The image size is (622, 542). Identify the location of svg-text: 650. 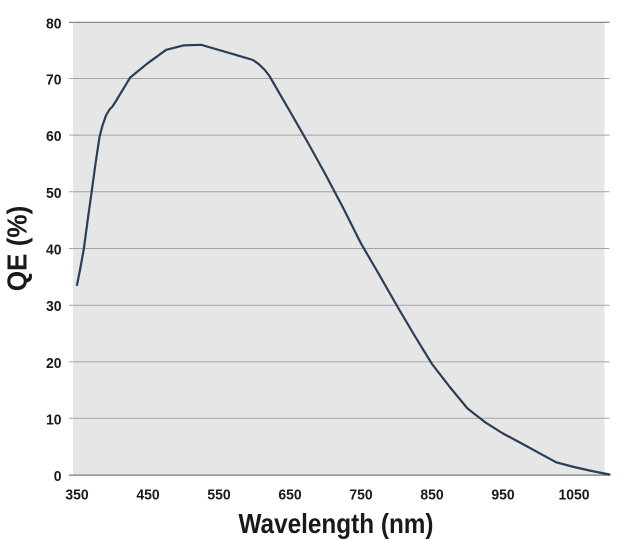
(289, 495).